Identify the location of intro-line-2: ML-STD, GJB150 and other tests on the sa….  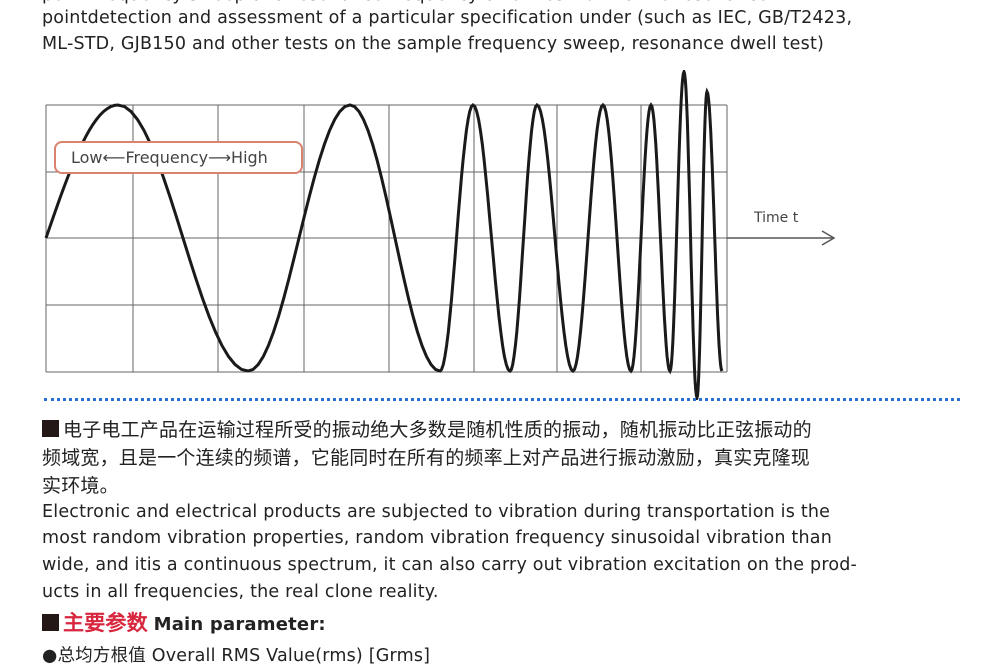
(433, 44).